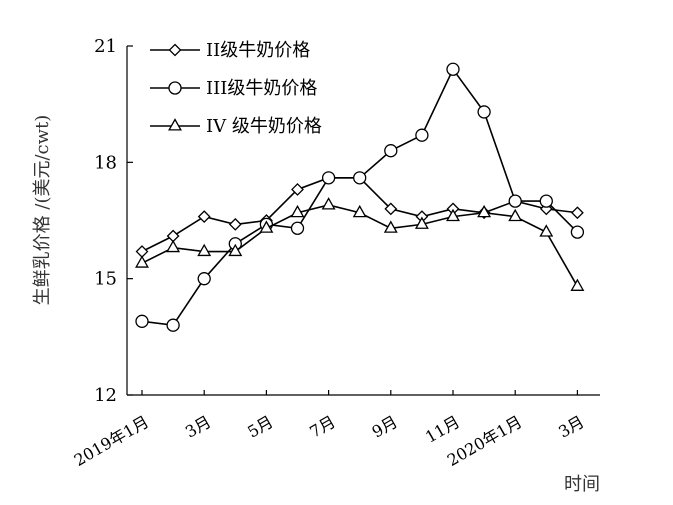  Describe the element at coordinates (264, 126) in the screenshot. I see `legend-label: IV 级牛奶价格` at that location.